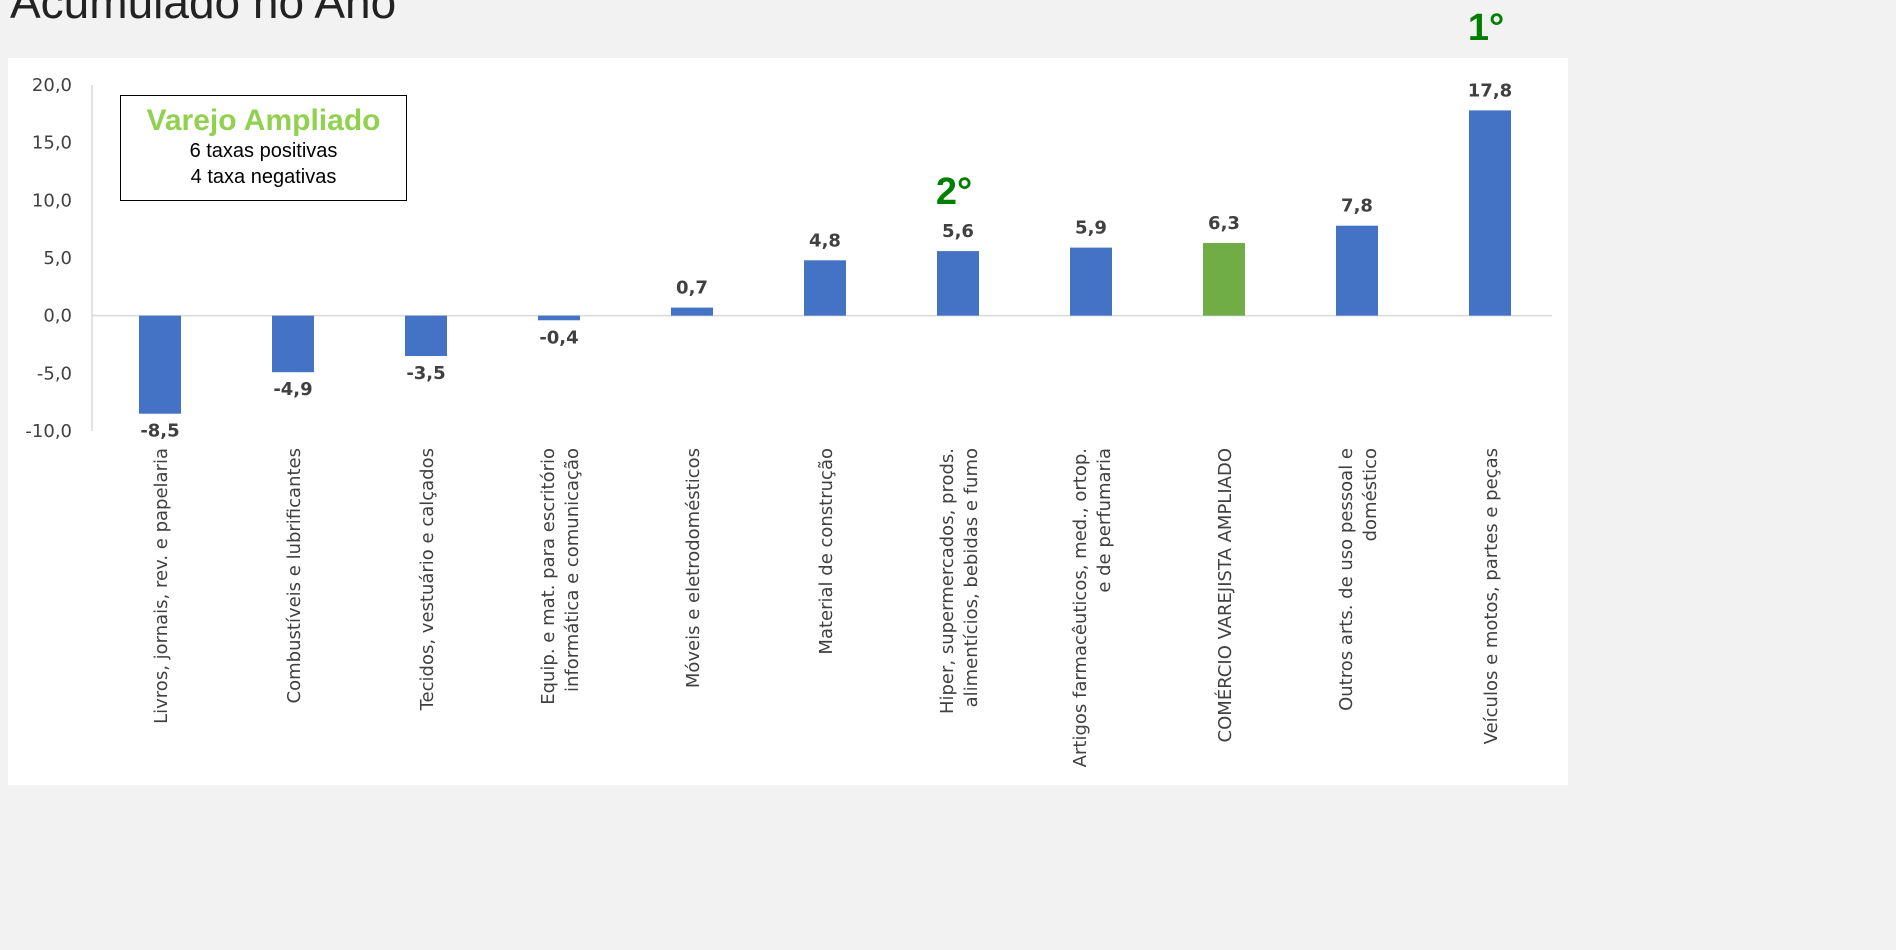 This screenshot has height=950, width=1896. Describe the element at coordinates (263, 177) in the screenshot. I see `legend-negative-count: 4 taxa negativas` at that location.